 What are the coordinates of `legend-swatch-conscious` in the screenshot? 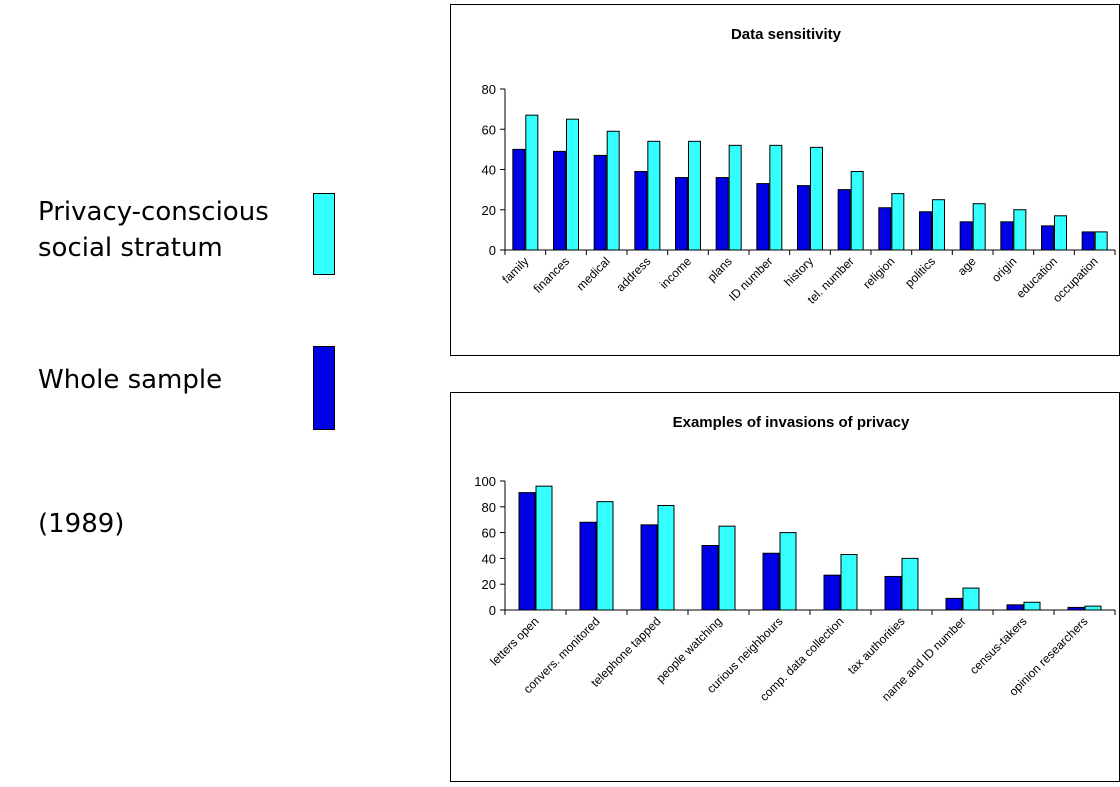 It's located at (324, 234).